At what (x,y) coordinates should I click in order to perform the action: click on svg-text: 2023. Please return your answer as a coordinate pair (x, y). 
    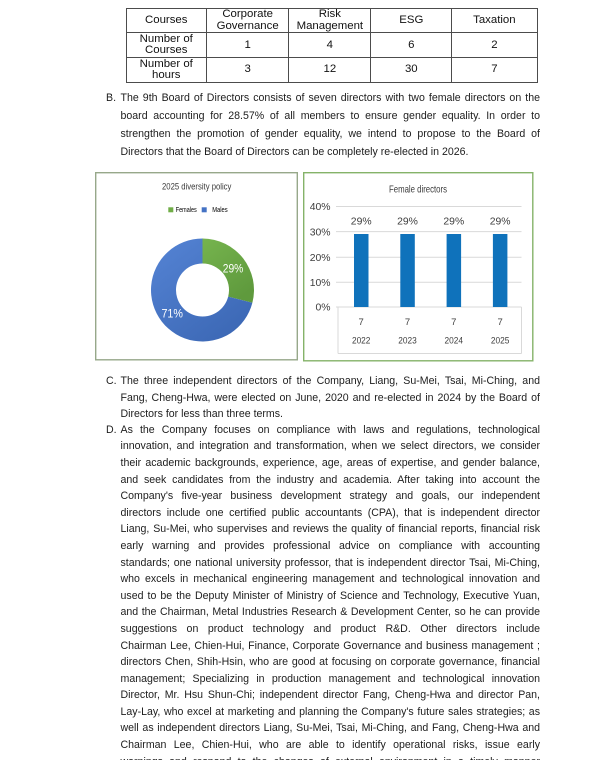
    Looking at the image, I should click on (407, 341).